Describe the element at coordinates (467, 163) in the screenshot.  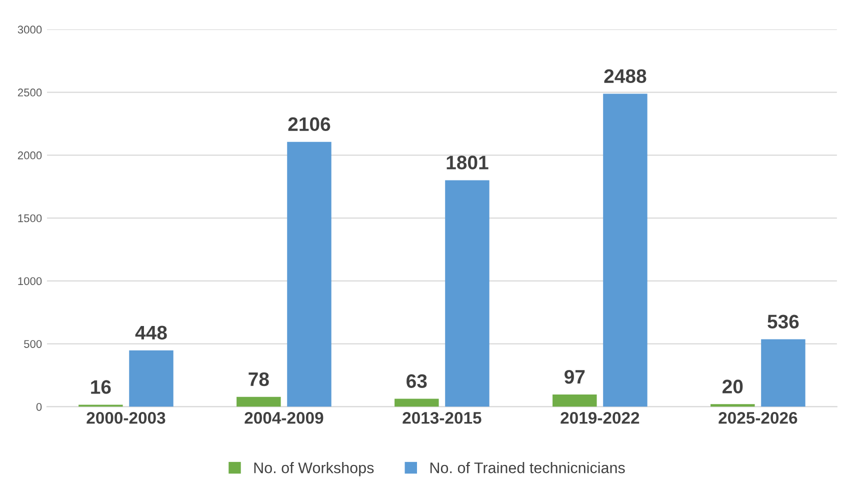
I see `data-label: 1801` at that location.